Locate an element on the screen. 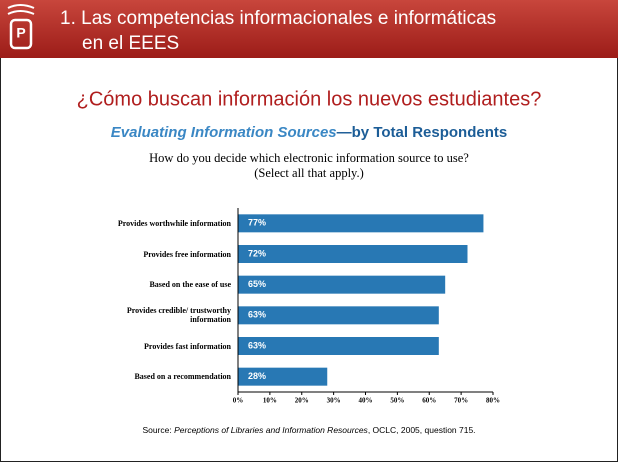 The image size is (618, 462). y-tick-label: Based on a recommendation is located at coordinates (182, 377).